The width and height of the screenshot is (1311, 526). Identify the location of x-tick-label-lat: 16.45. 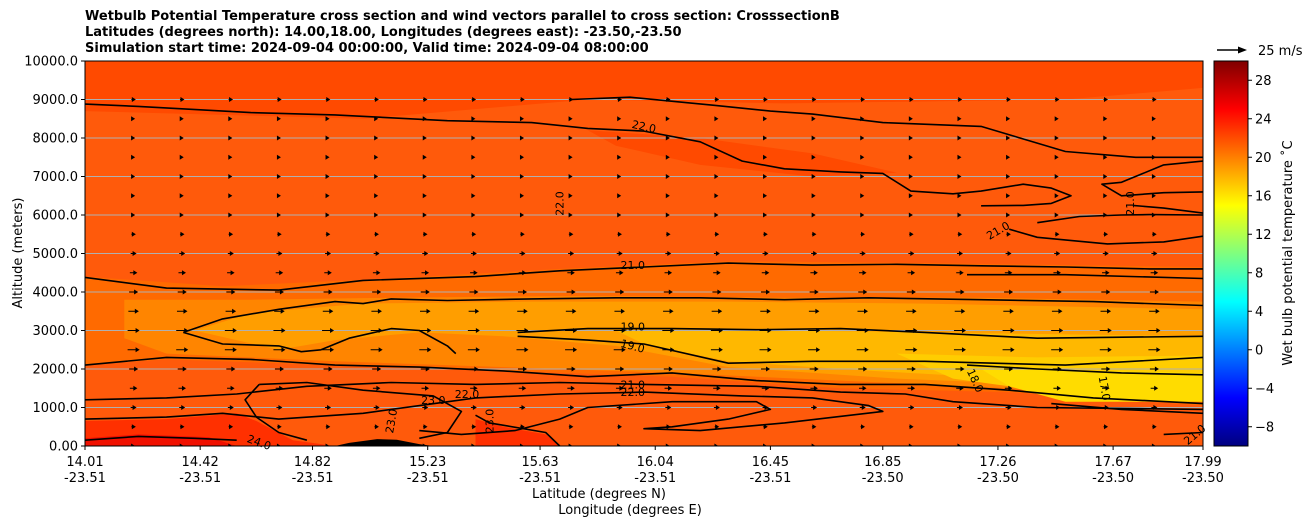
(770, 462).